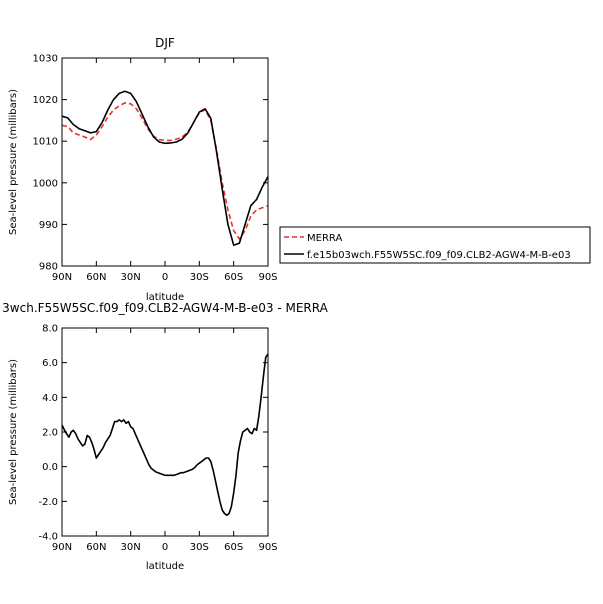  I want to click on bottom-y-axis-label: Sea-level pressure (millibars), so click(13, 432).